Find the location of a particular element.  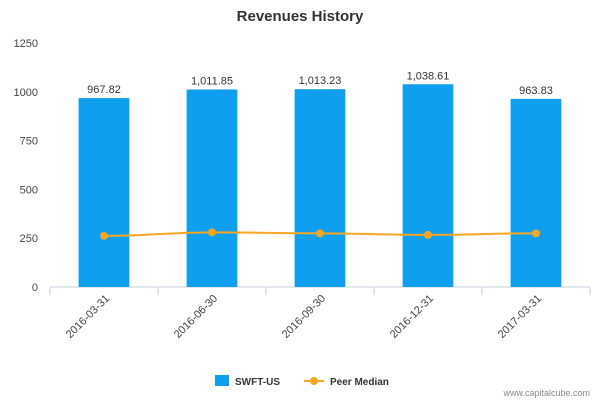

x-tick-label: 2016-12-31 is located at coordinates (412, 317).